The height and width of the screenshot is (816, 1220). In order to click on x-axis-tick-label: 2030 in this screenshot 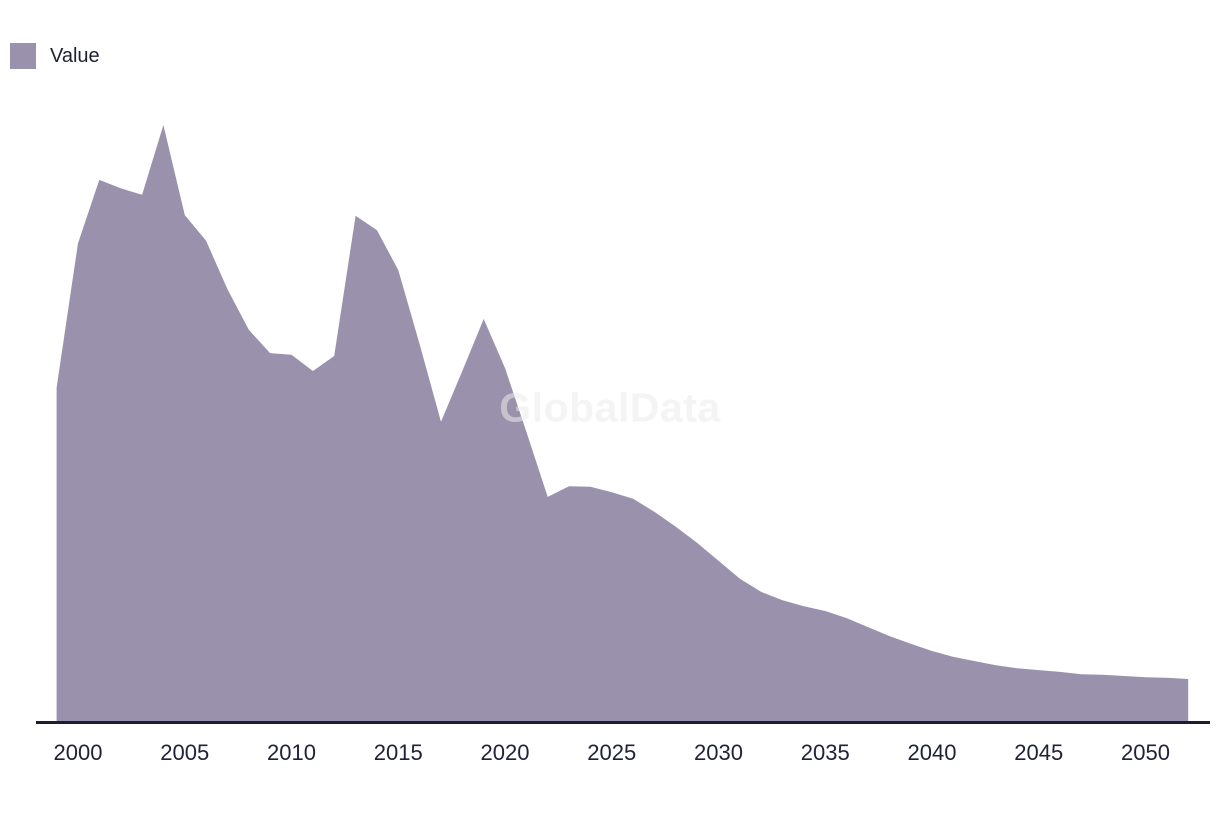, I will do `click(718, 752)`.